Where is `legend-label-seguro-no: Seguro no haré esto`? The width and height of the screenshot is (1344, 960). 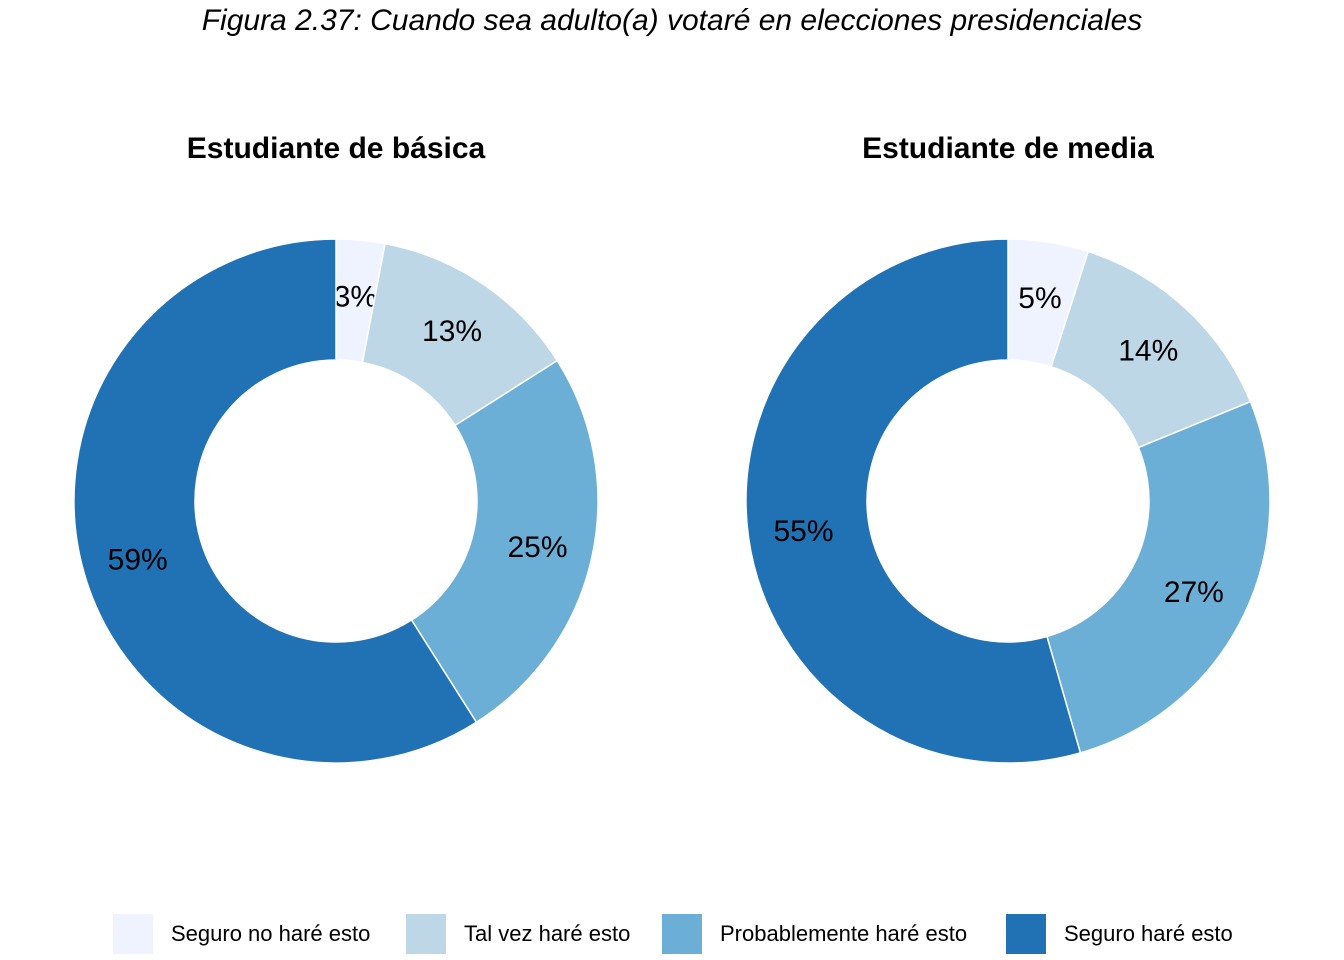
legend-label-seguro-no: Seguro no haré esto is located at coordinates (271, 933).